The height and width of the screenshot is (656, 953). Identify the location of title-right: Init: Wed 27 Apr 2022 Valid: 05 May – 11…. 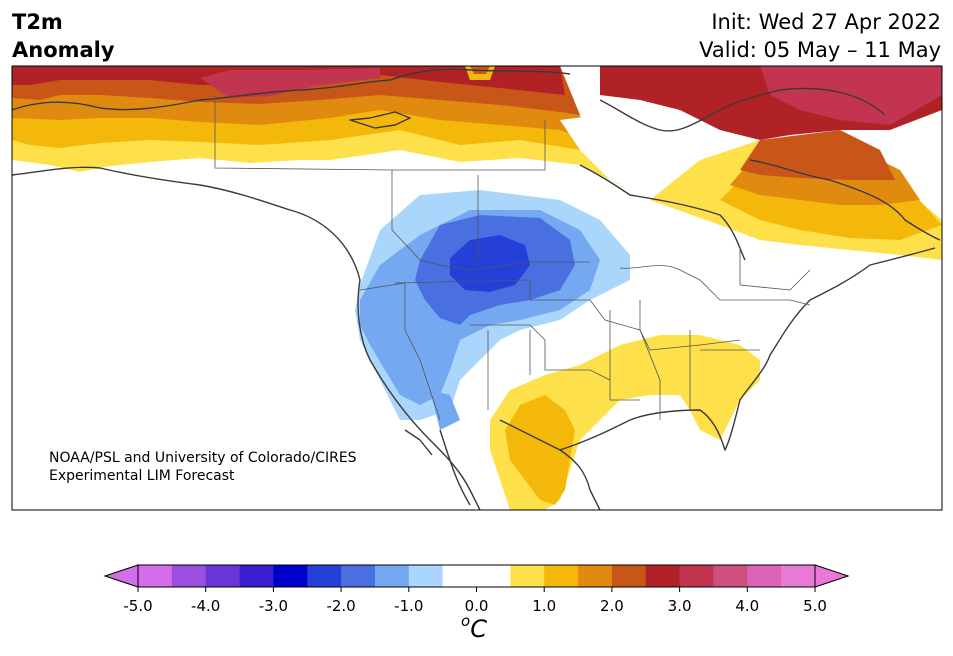
(820, 36).